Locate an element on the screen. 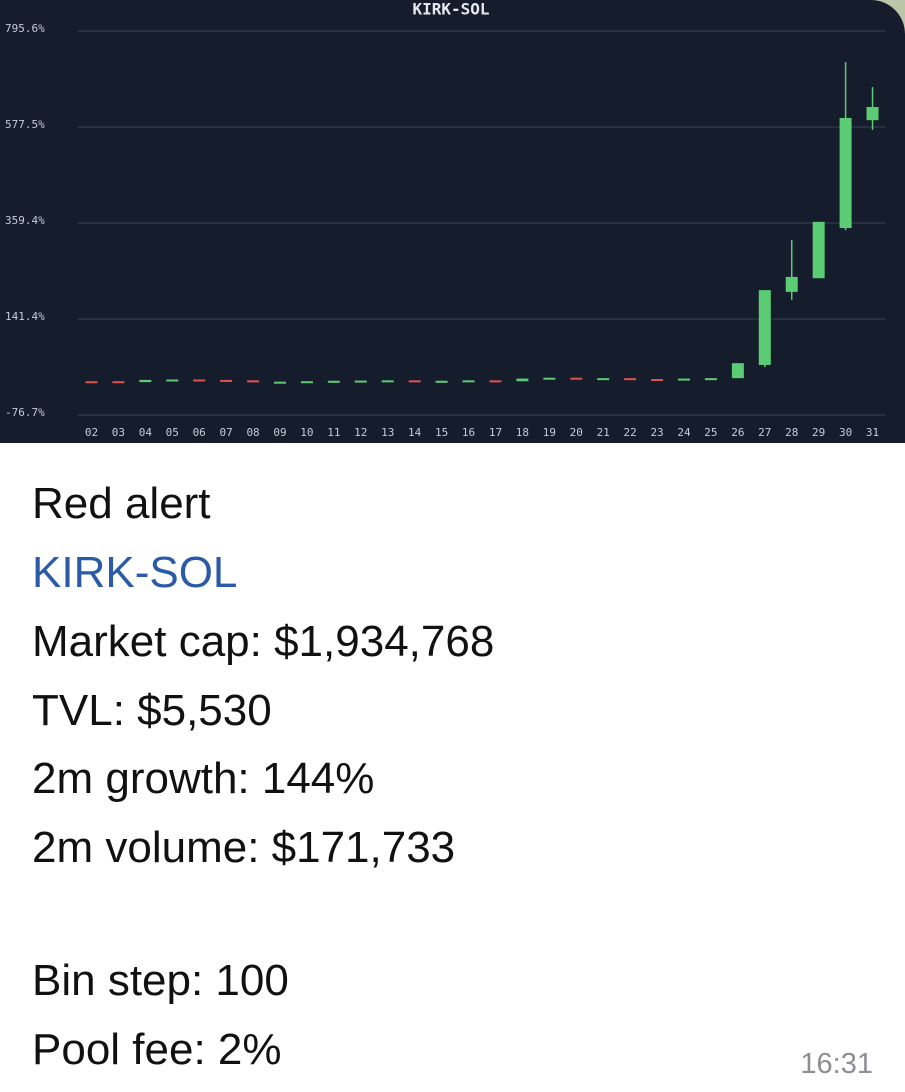 This screenshot has height=1092, width=905. x-tick-label: 24 is located at coordinates (684, 432).